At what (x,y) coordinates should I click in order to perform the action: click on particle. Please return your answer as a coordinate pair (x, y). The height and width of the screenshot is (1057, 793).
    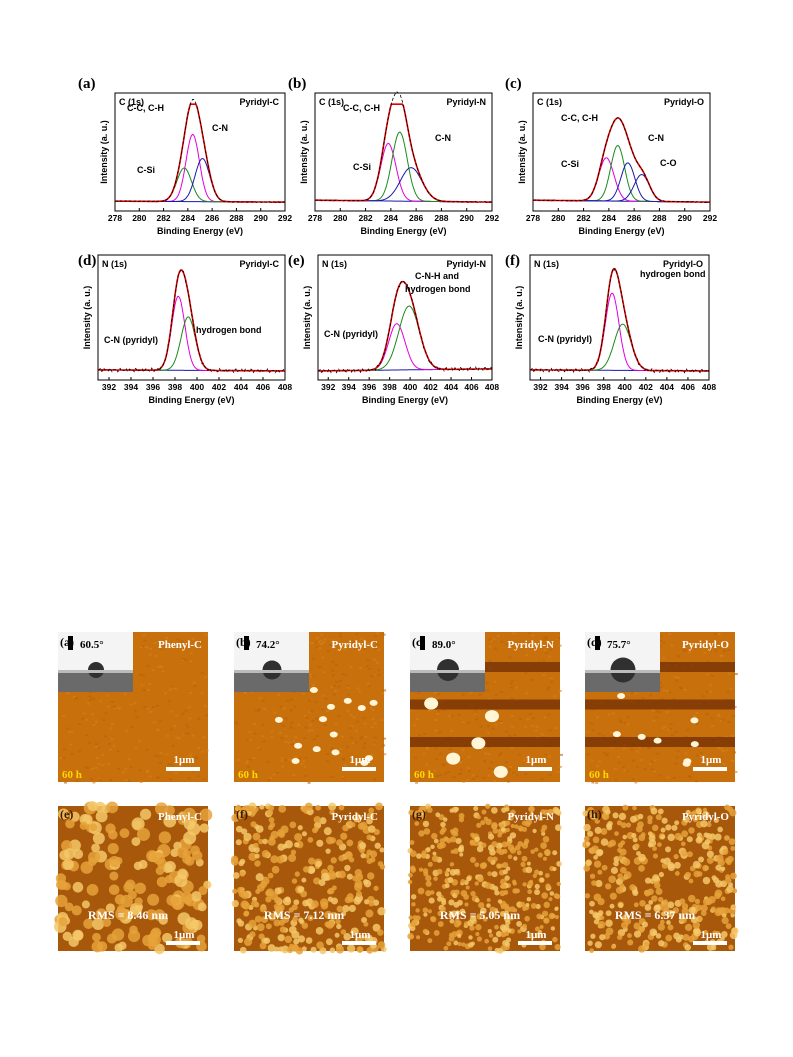
    Looking at the image, I should click on (491, 716).